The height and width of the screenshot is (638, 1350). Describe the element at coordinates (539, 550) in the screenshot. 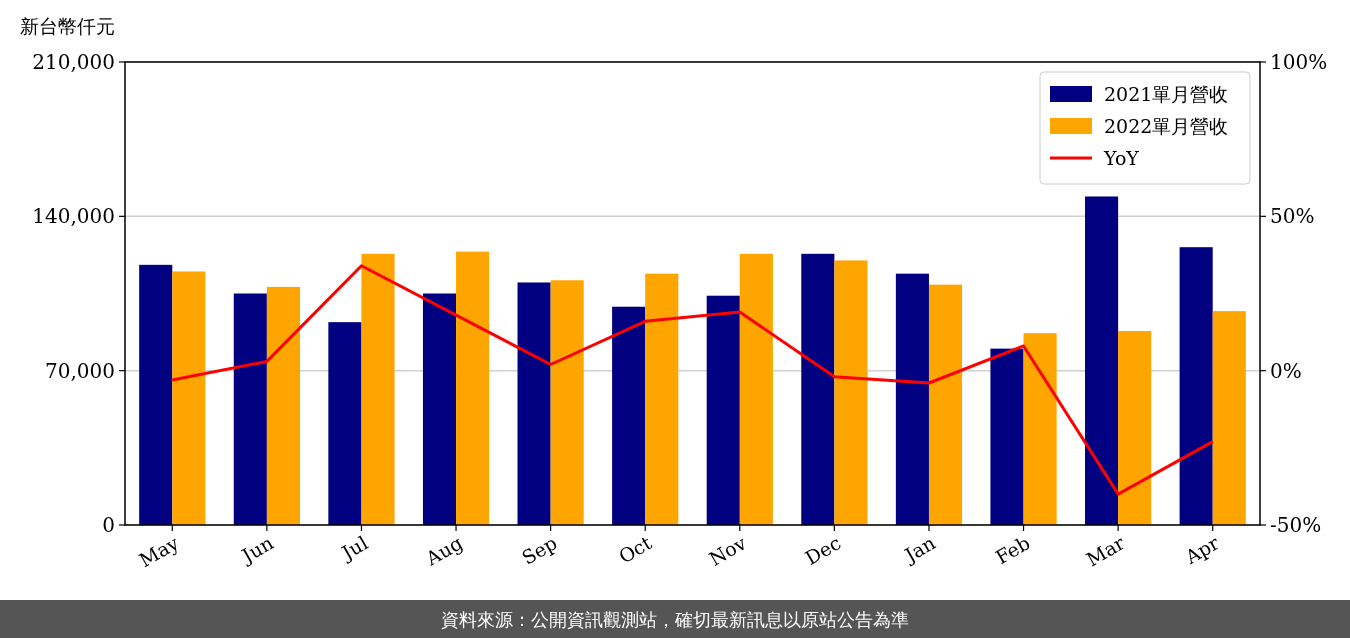

I see `x-tick-label: Sep` at that location.